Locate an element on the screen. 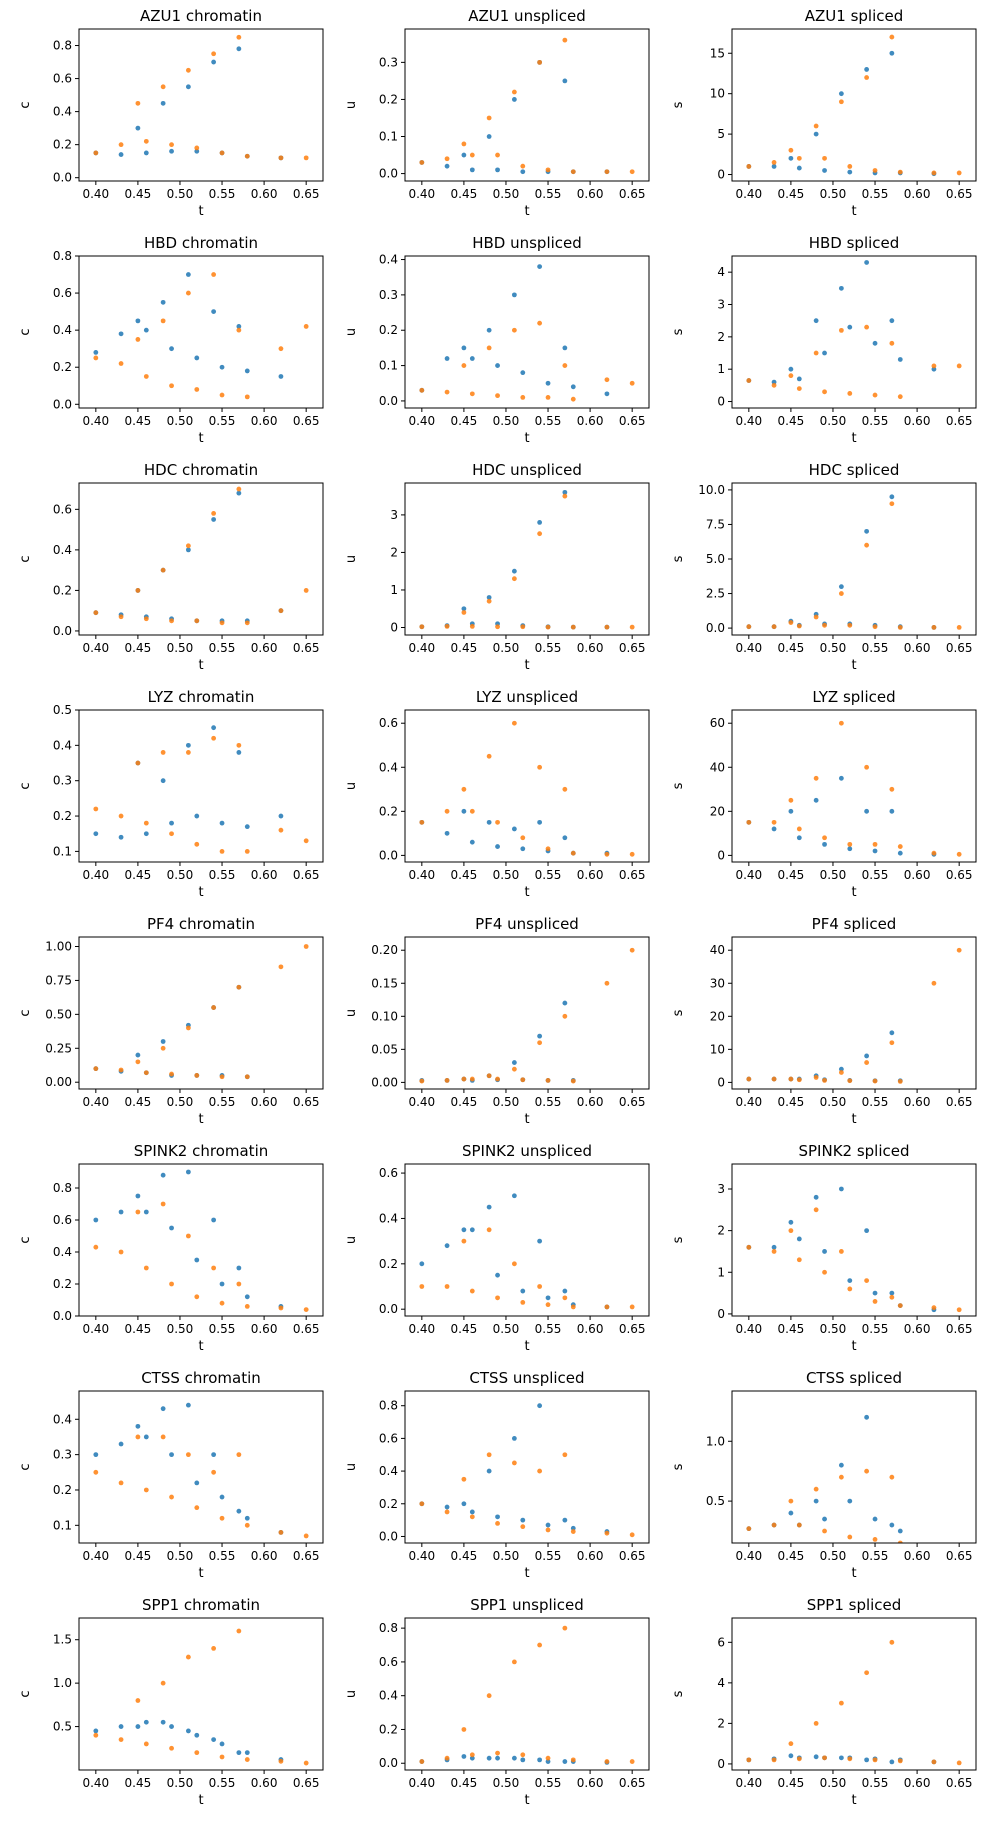  chart-title: SPP1 unspliced is located at coordinates (527, 1605).